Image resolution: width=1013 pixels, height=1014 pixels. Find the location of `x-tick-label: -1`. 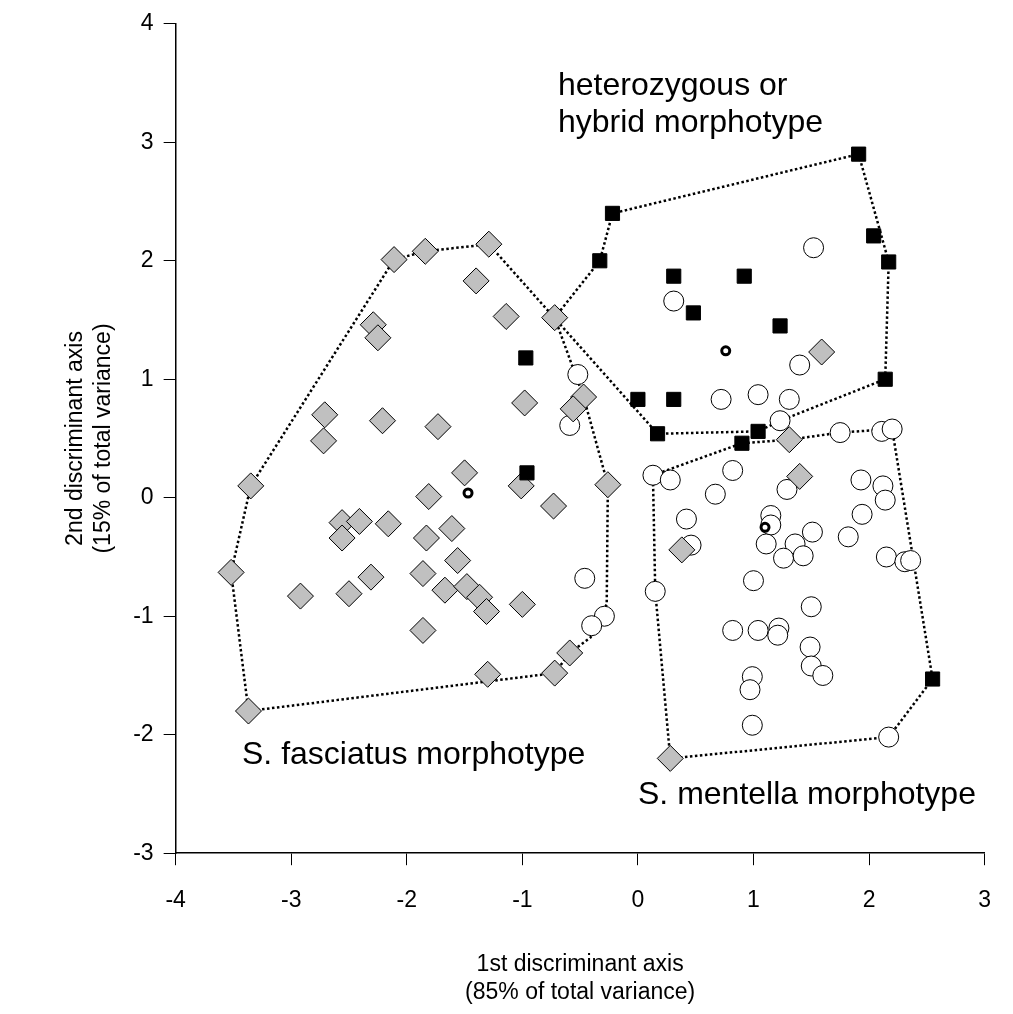

x-tick-label: -1 is located at coordinates (522, 899).